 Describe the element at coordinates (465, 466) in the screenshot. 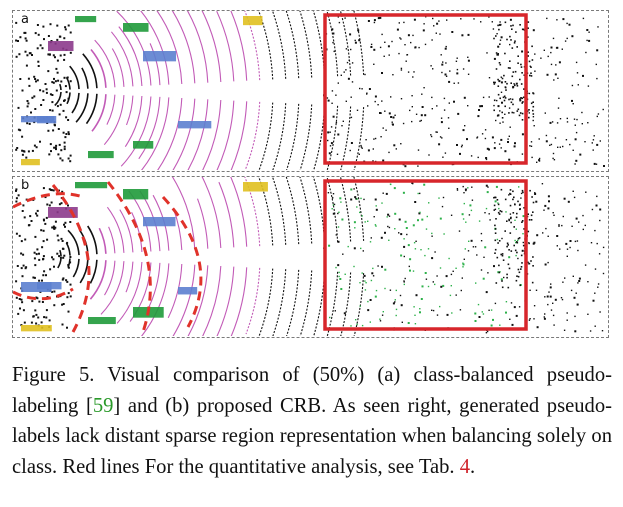

I see `table-reference-link: 4` at that location.